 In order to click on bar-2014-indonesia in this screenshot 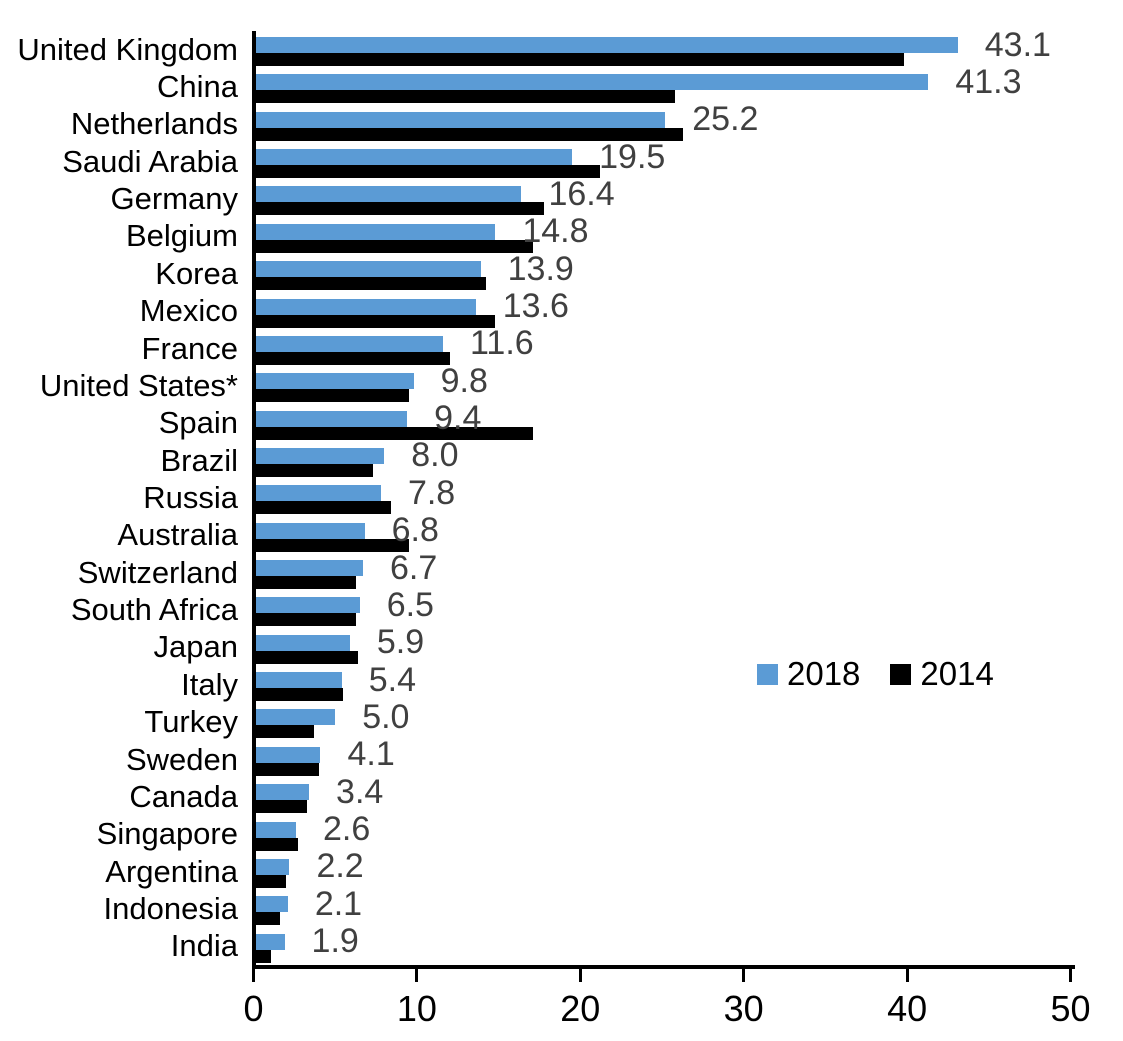, I will do `click(268, 919)`.